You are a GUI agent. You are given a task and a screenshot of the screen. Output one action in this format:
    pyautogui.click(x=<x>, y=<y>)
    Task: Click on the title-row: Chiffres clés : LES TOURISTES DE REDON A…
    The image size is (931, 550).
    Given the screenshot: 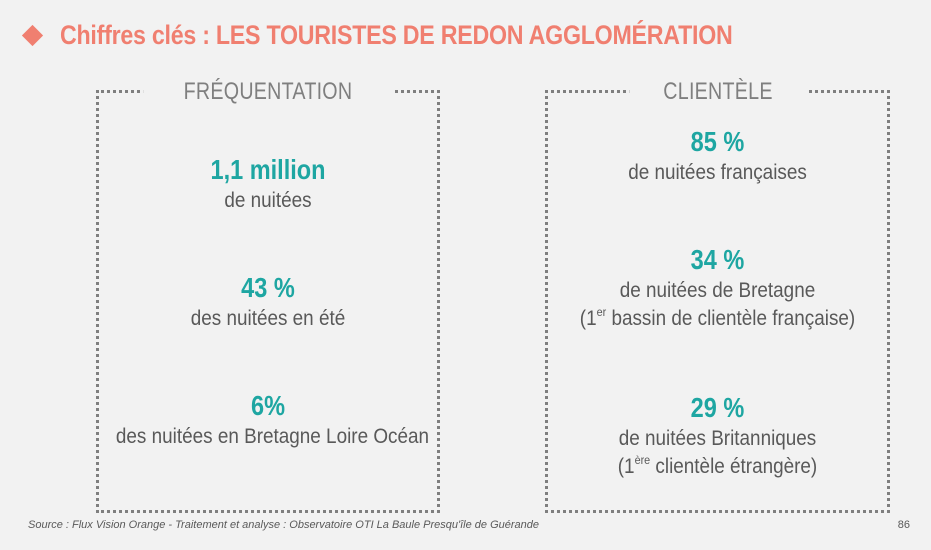 What is the action you would take?
    pyautogui.click(x=431, y=35)
    